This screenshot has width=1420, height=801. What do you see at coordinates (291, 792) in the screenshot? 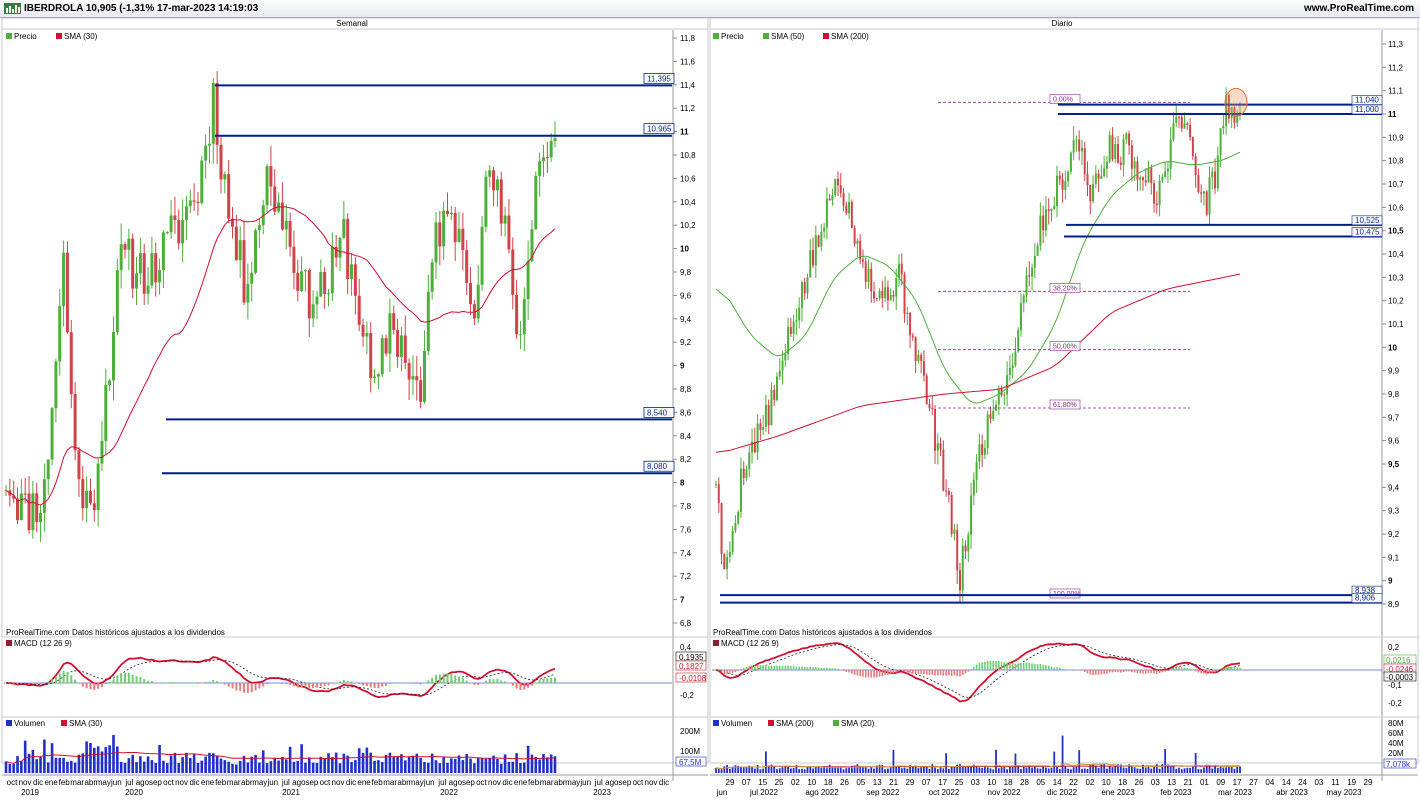
I see `weekly-year-label: 2021` at bounding box center [291, 792].